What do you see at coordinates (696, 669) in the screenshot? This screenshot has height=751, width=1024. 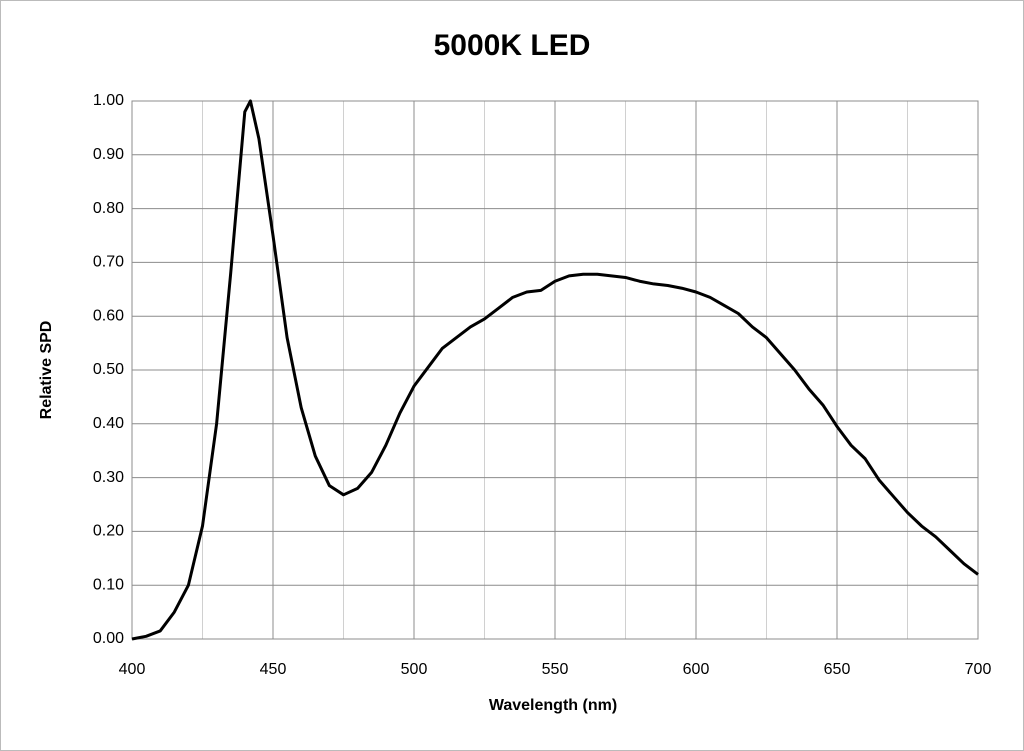 I see `x-tick-label: 600` at bounding box center [696, 669].